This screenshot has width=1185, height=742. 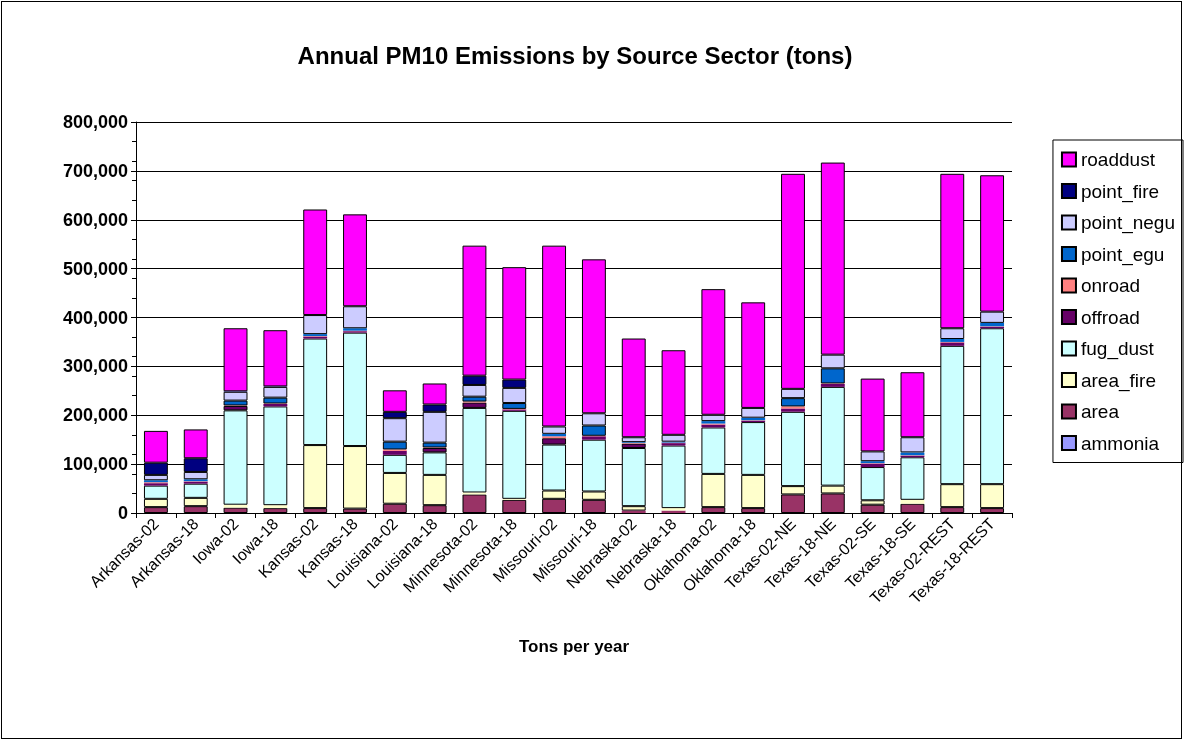 I want to click on legend-label: roaddust, so click(x=1118, y=159).